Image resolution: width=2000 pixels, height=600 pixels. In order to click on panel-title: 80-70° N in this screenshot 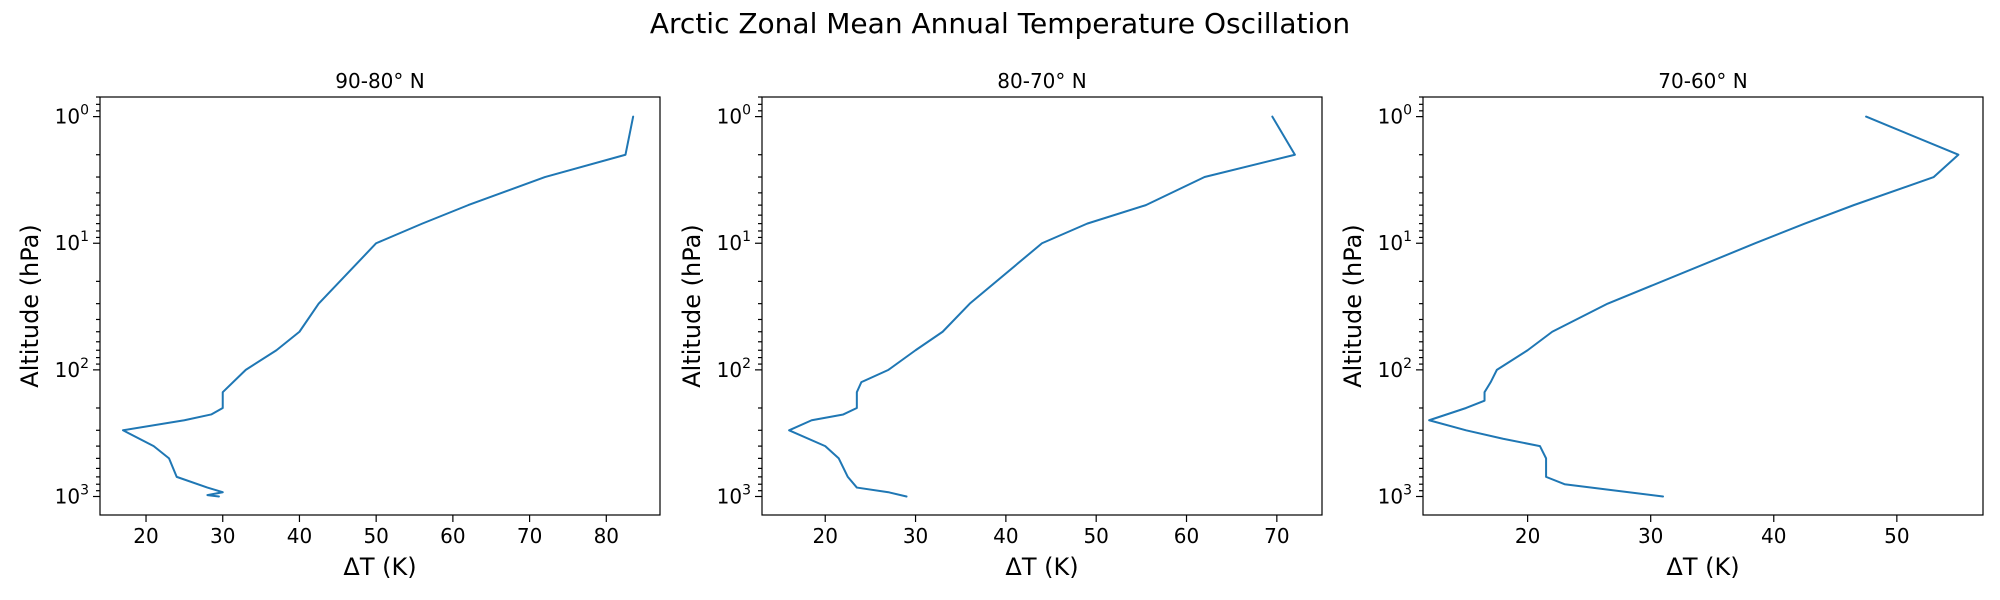, I will do `click(1041, 81)`.